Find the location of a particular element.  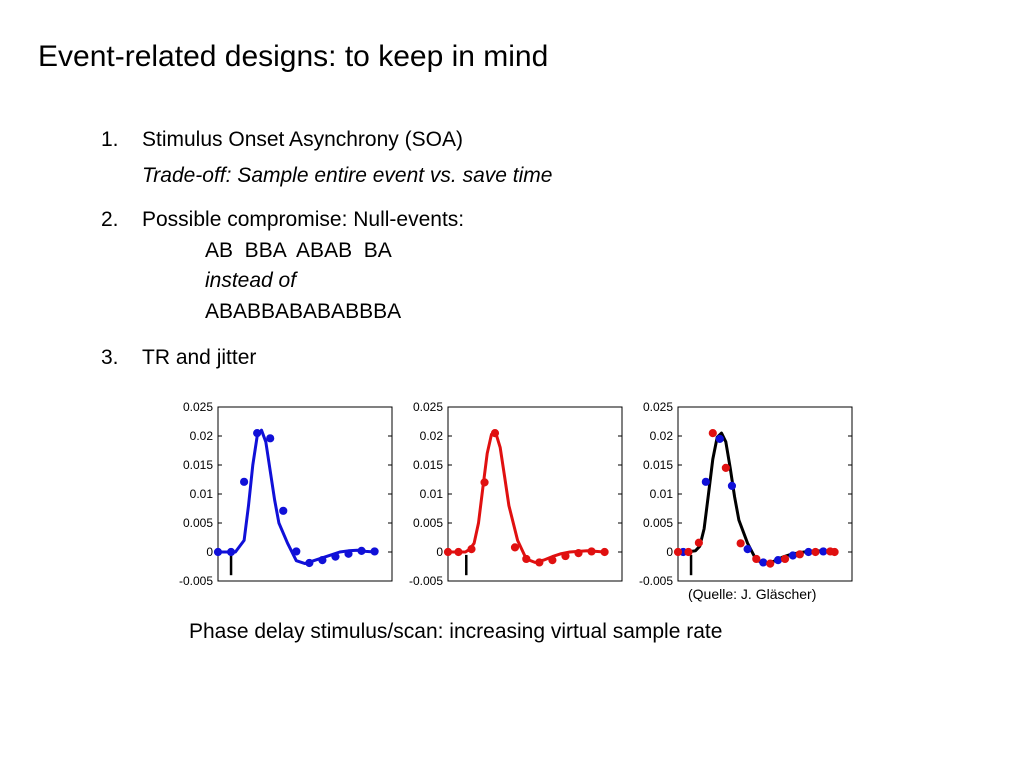

plot-3: 0.025 0.02 0.015 0.01 0.005 0 -0.005 is located at coordinates (746, 494).